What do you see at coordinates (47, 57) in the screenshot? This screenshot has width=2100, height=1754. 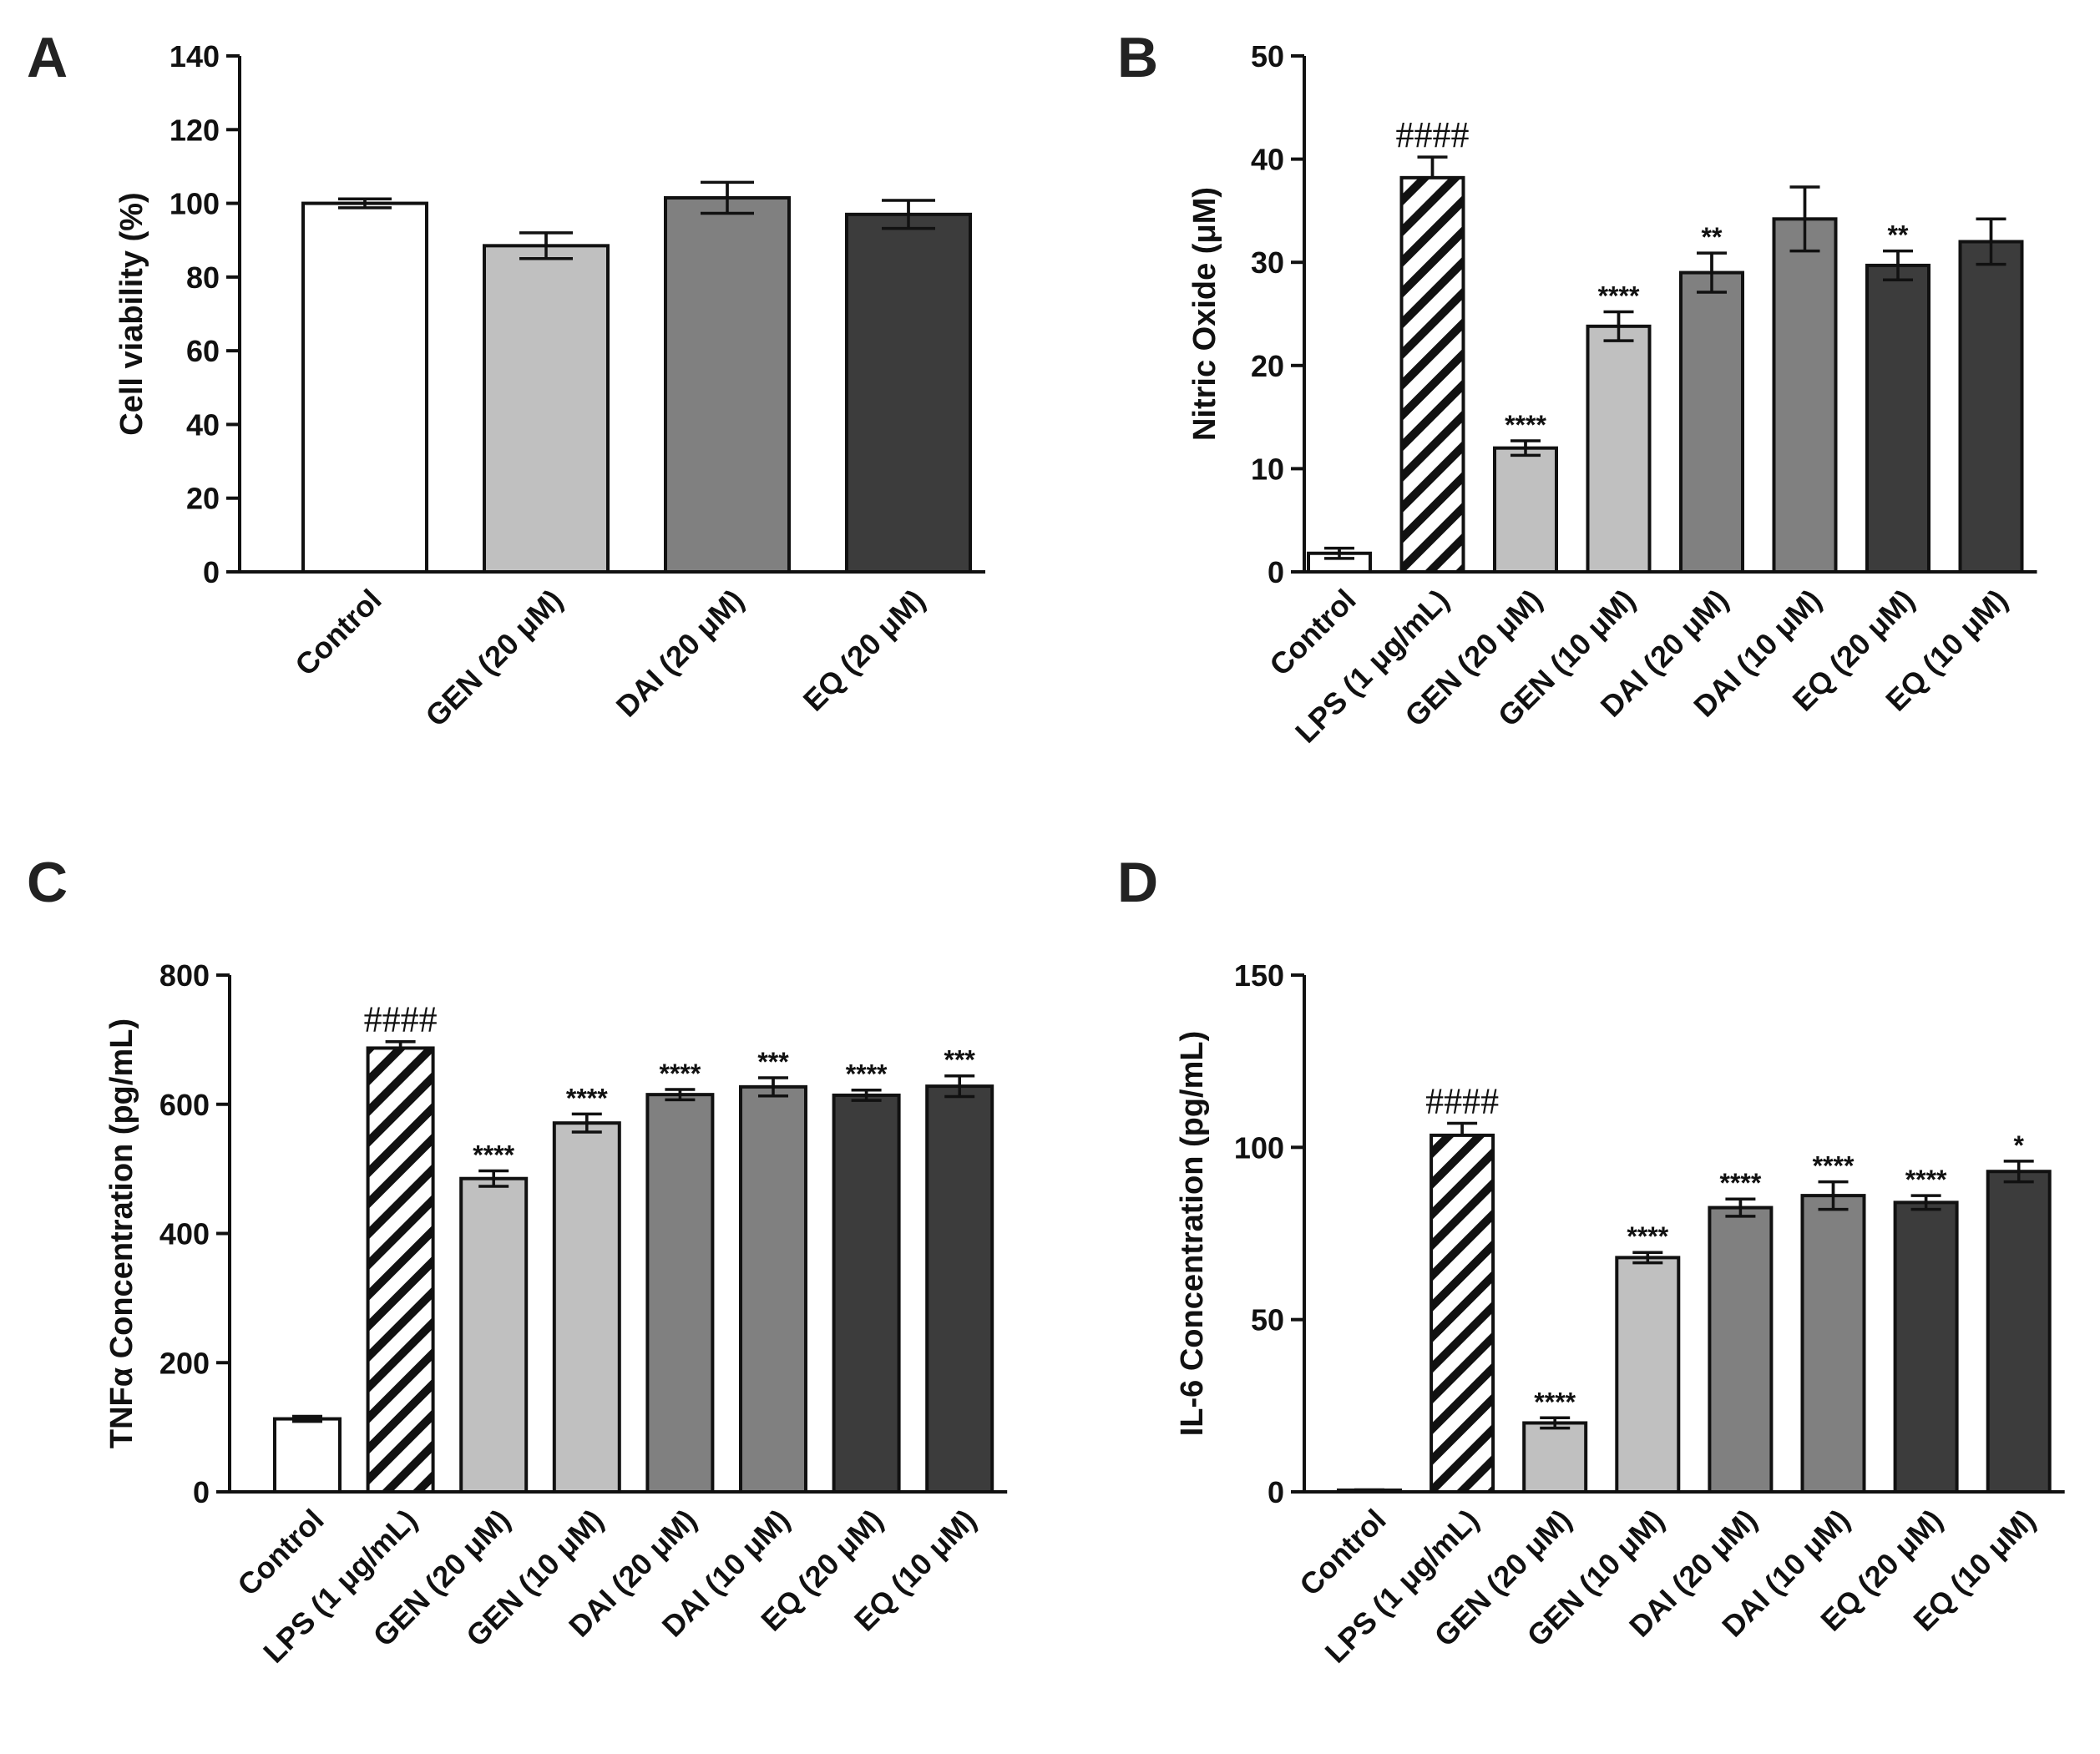 I see `panel-letter: A` at bounding box center [47, 57].